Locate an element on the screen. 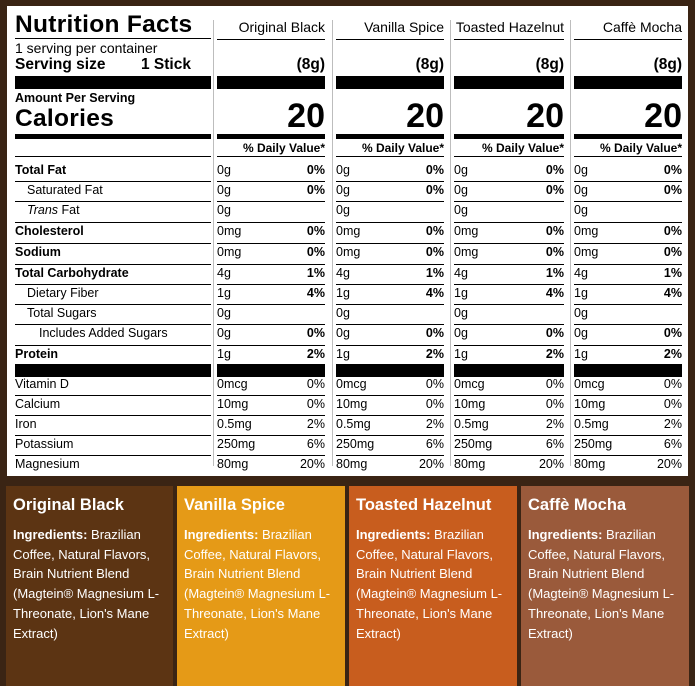 The height and width of the screenshot is (686, 695). serving-size-value: 1 Stick is located at coordinates (166, 64).